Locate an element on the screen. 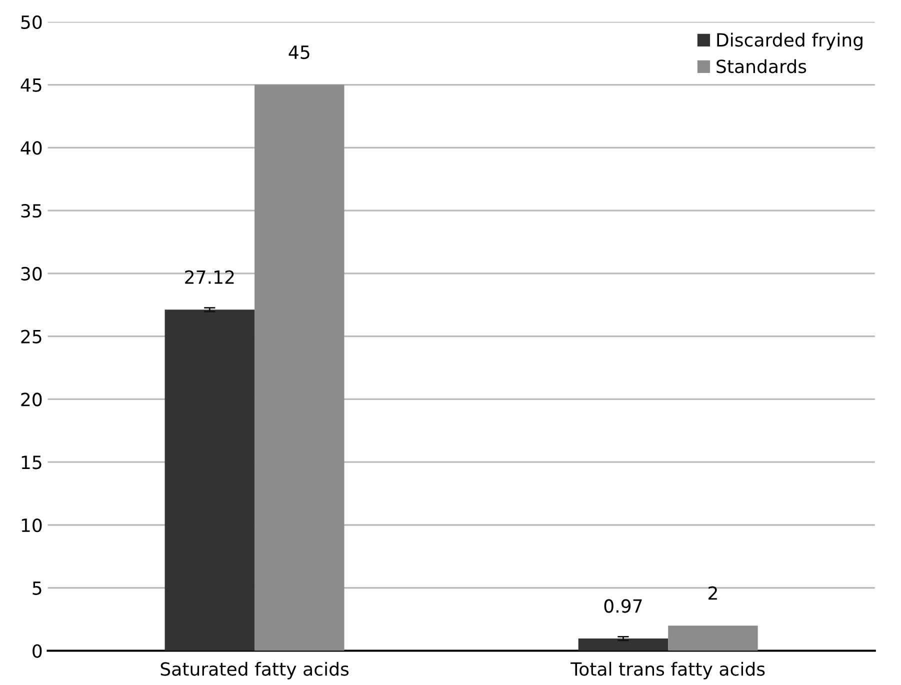 This screenshot has width=901, height=685. y-tick-label: 30 is located at coordinates (31, 273).